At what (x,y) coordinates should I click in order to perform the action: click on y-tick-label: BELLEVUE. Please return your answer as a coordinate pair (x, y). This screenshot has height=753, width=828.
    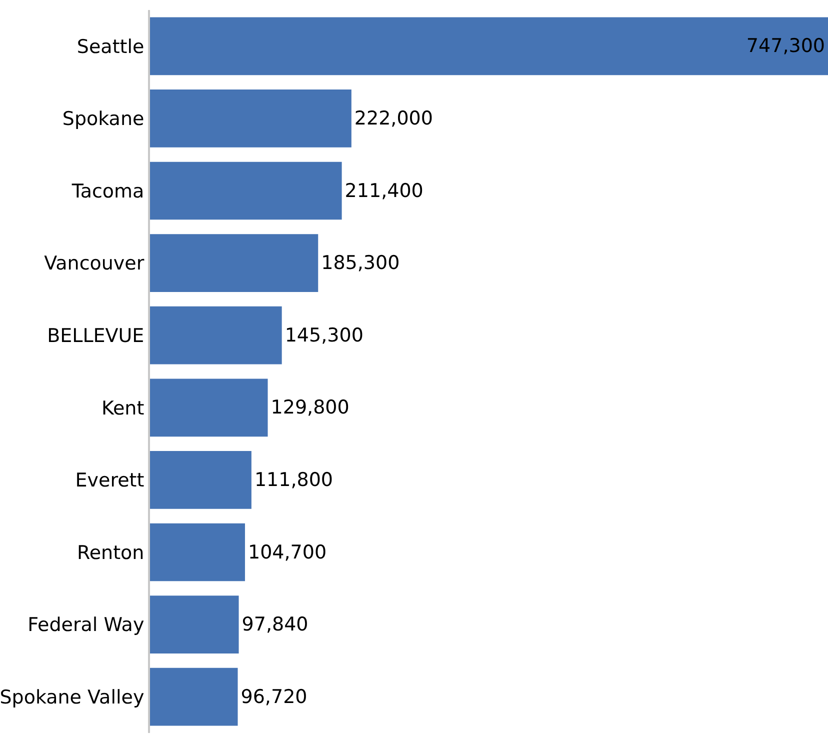
    Looking at the image, I should click on (95, 336).